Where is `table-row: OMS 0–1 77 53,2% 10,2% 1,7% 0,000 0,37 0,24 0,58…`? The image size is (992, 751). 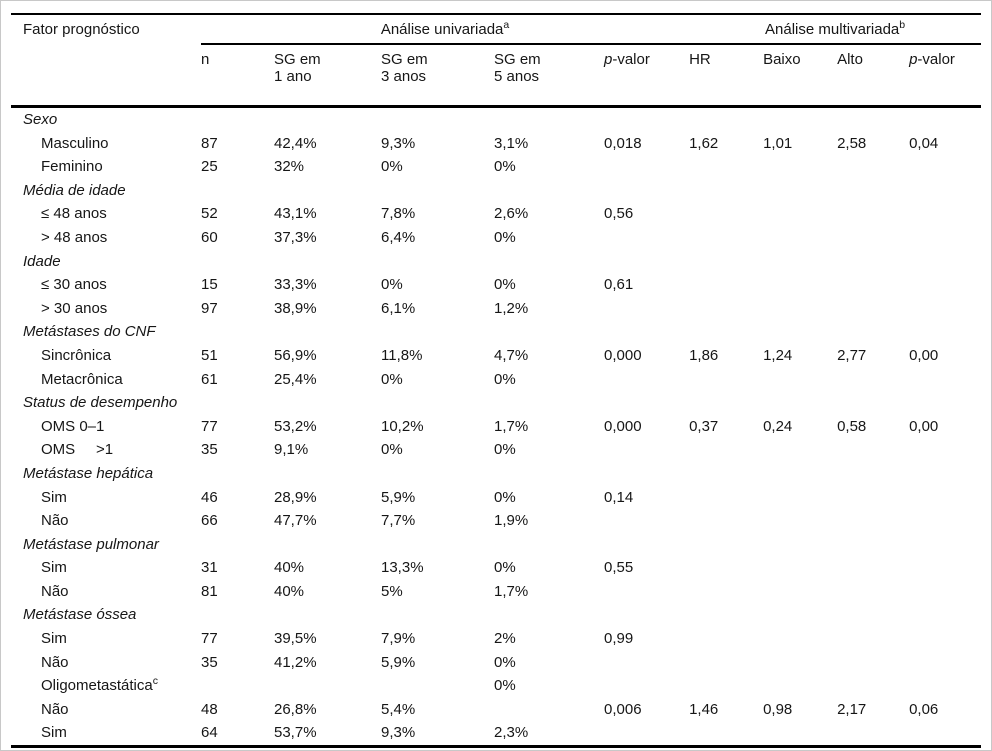
table-row: OMS 0–1 77 53,2% 10,2% 1,7% 0,000 0,37 0,24 0,58… is located at coordinates (496, 427).